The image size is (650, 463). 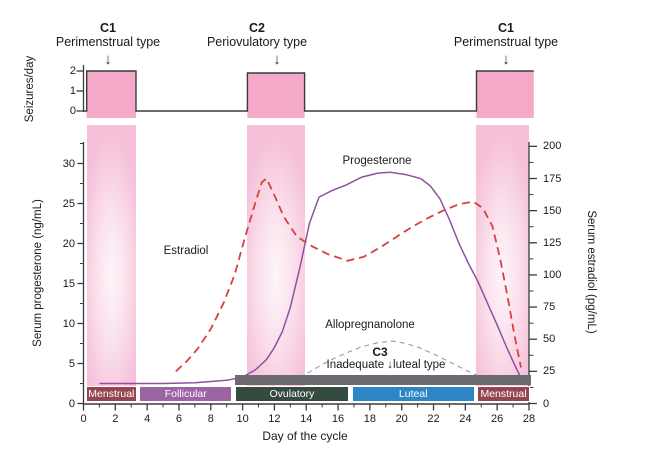 I want to click on right-tick-label: 25, so click(x=549, y=371).